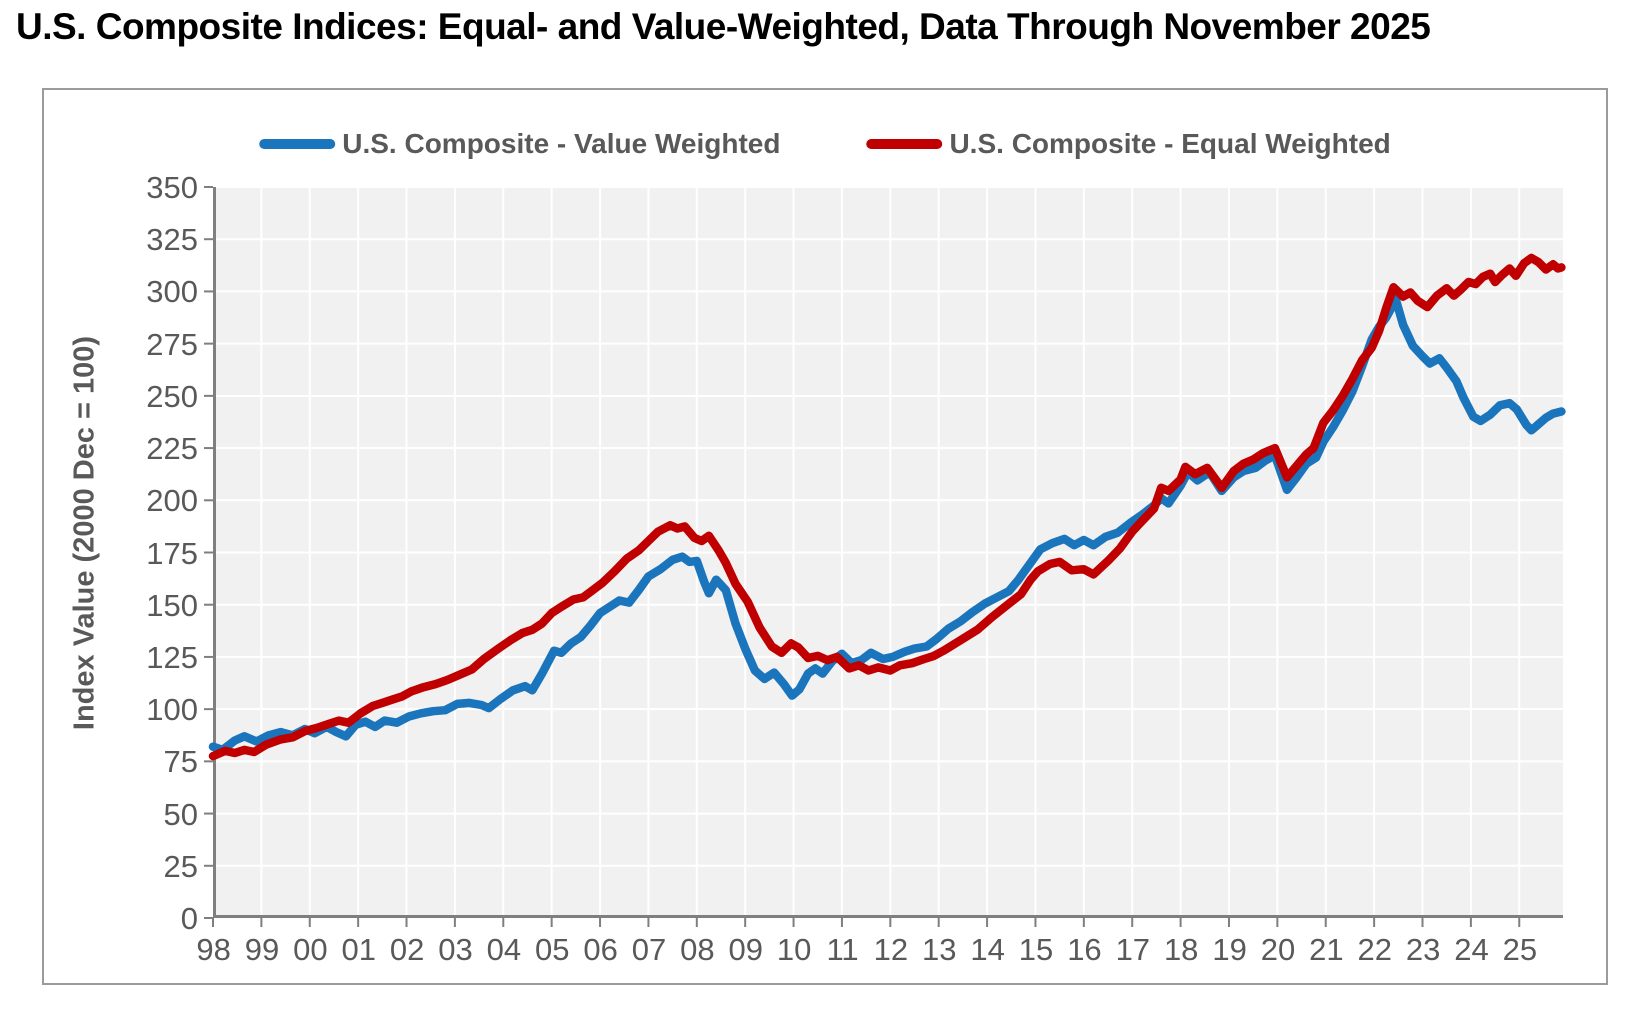 The width and height of the screenshot is (1650, 1021). I want to click on x-tick-label: 14, so click(987, 949).